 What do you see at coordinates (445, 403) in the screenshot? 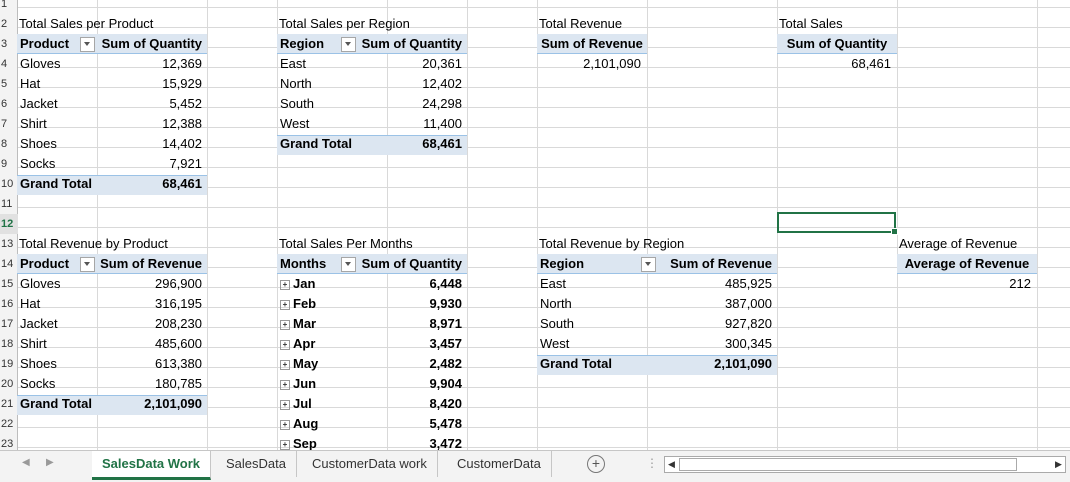
I see `pivot-value: 8,420` at bounding box center [445, 403].